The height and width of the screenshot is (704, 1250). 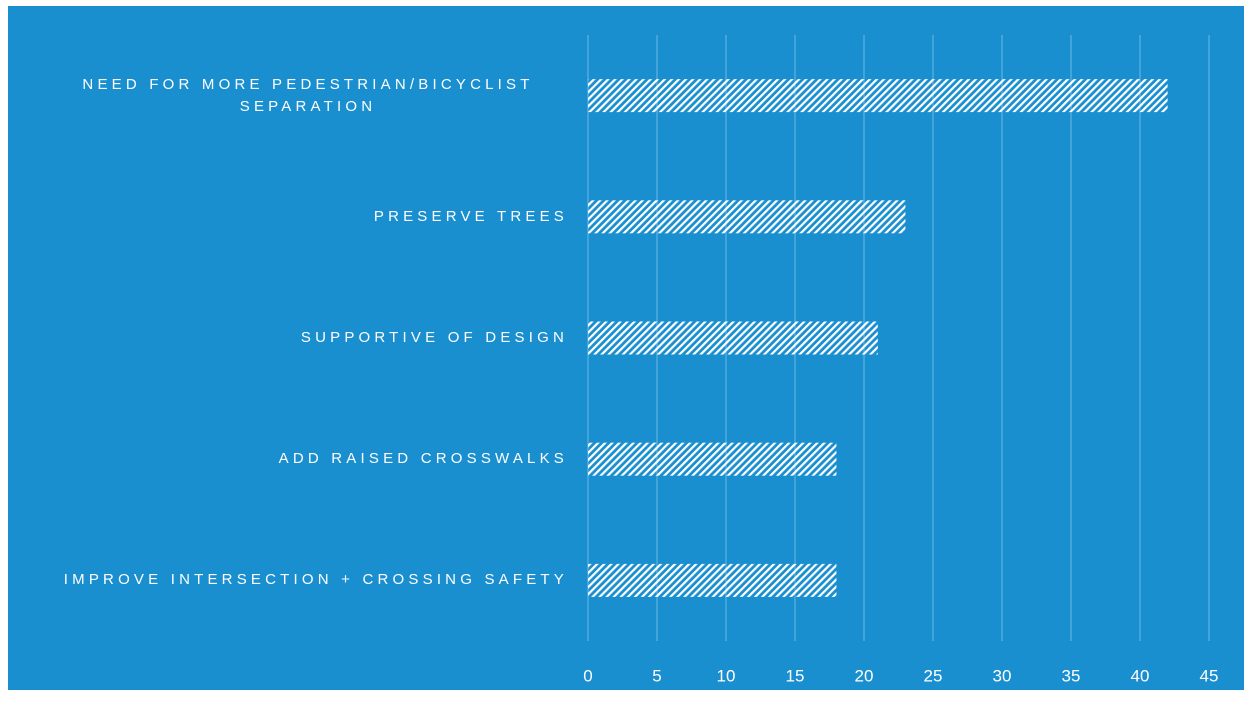 I want to click on x-tick-label: 30, so click(x=1002, y=675).